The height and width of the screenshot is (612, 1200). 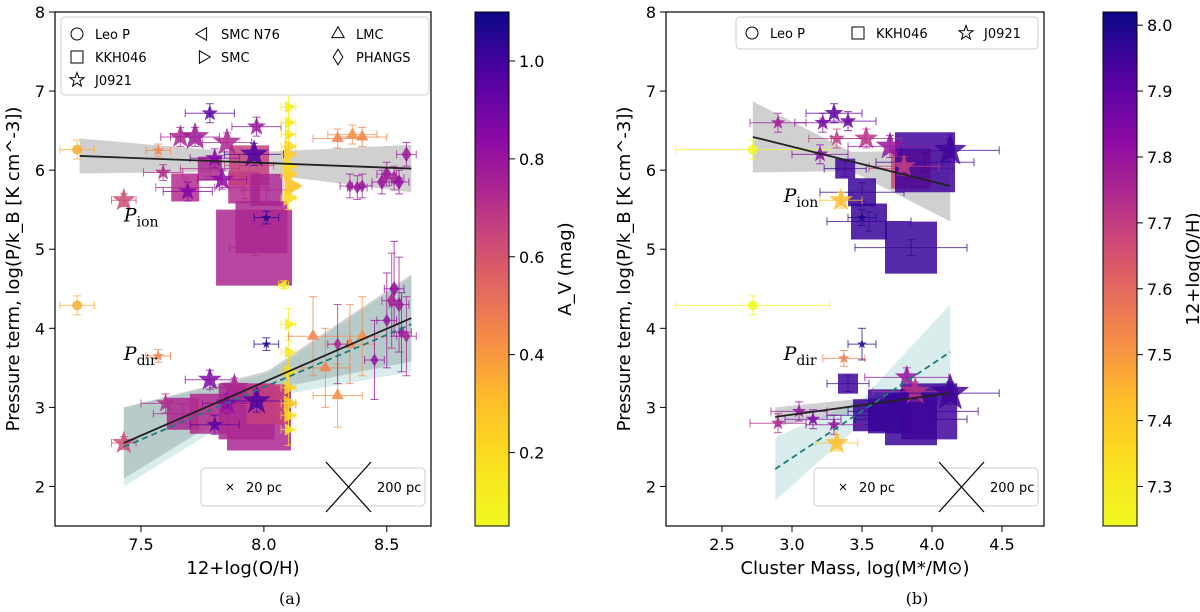 What do you see at coordinates (313, 487) in the screenshot?
I see `size-legend: 20 pc 200 pc` at bounding box center [313, 487].